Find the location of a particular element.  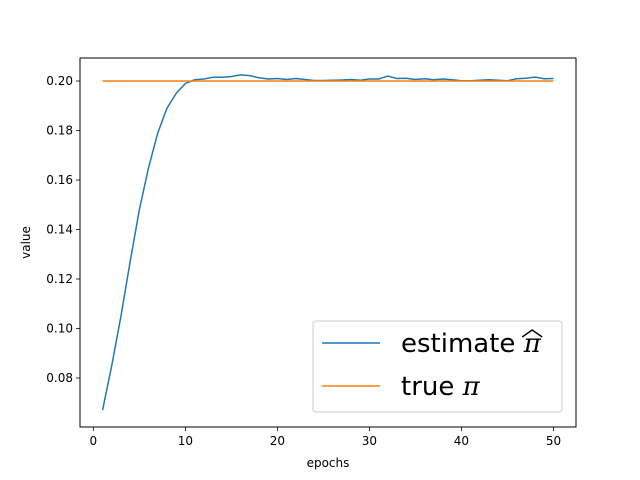

y-tick-label: 0.08 is located at coordinates (59, 378).